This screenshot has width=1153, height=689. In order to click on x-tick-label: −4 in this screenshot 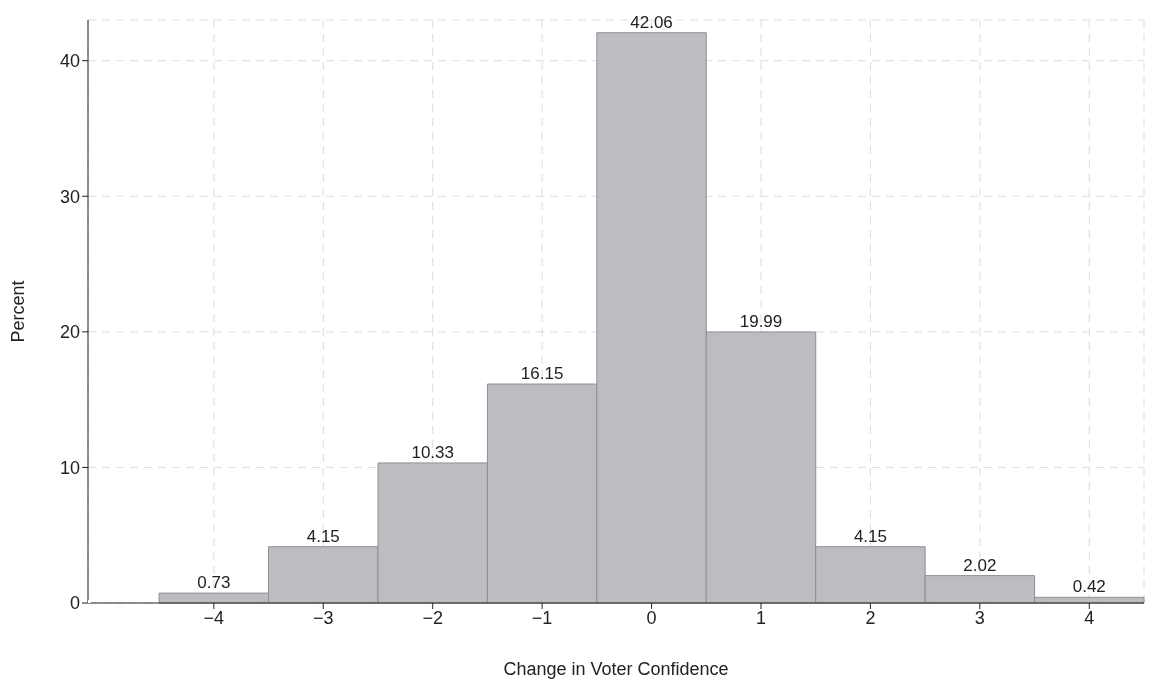, I will do `click(214, 617)`.